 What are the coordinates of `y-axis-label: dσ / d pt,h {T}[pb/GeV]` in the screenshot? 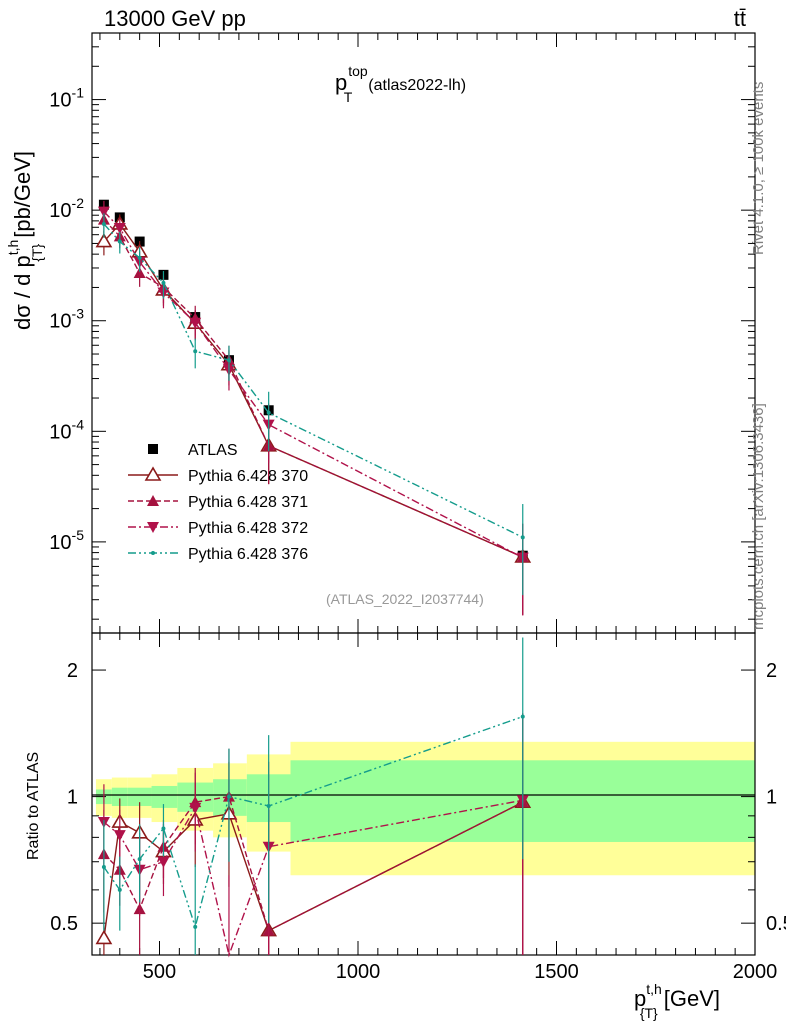 It's located at (25, 240).